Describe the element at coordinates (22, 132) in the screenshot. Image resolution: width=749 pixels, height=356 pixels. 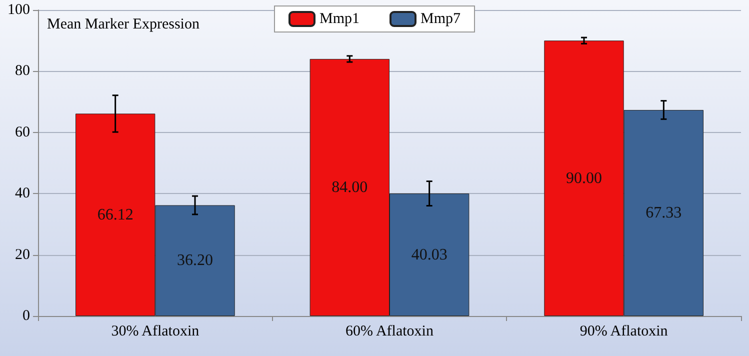
I see `y-tick-label: 60` at that location.